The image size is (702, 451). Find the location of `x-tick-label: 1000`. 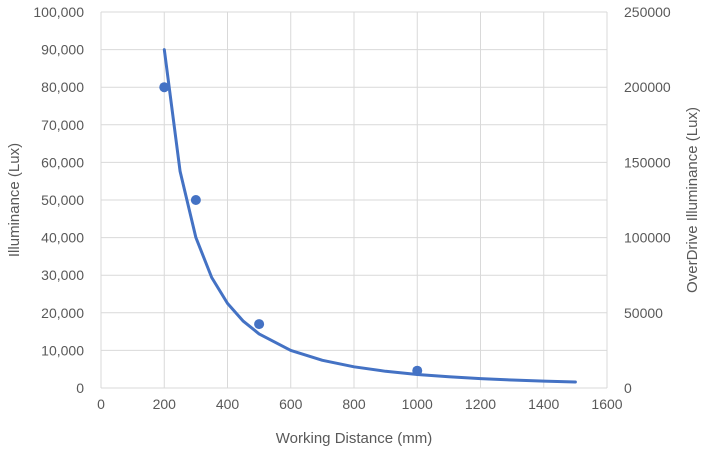

x-tick-label: 1000 is located at coordinates (417, 404).